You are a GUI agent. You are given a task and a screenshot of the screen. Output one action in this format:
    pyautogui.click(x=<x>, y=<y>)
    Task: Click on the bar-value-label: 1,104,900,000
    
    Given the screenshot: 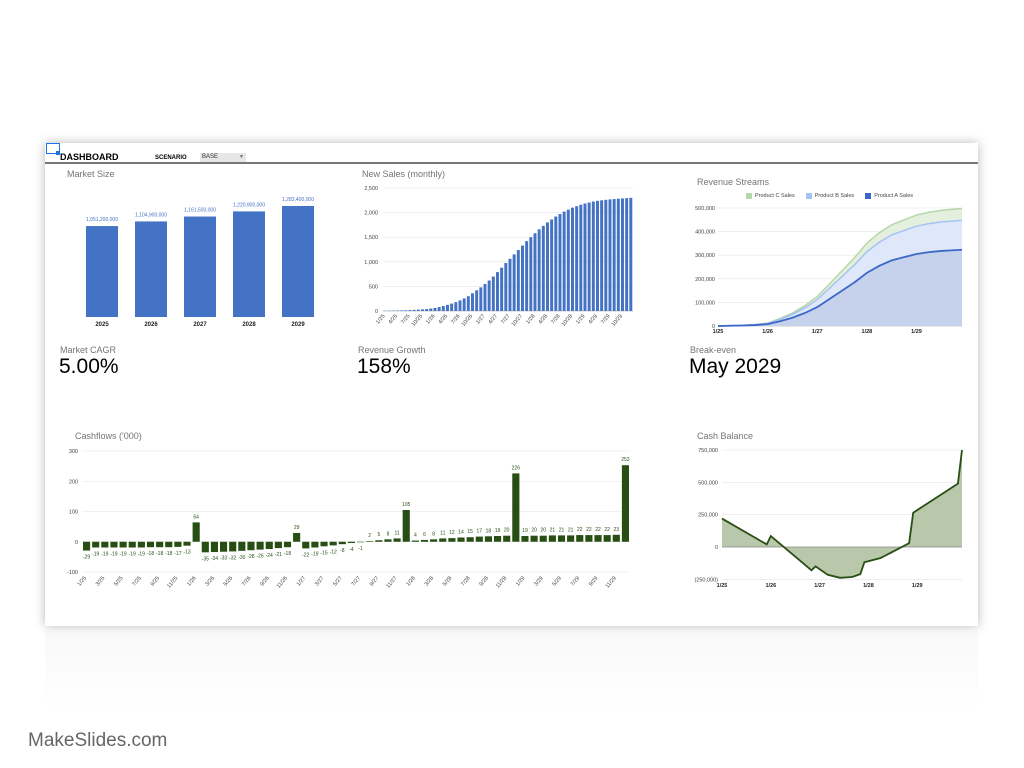 What is the action you would take?
    pyautogui.click(x=151, y=215)
    